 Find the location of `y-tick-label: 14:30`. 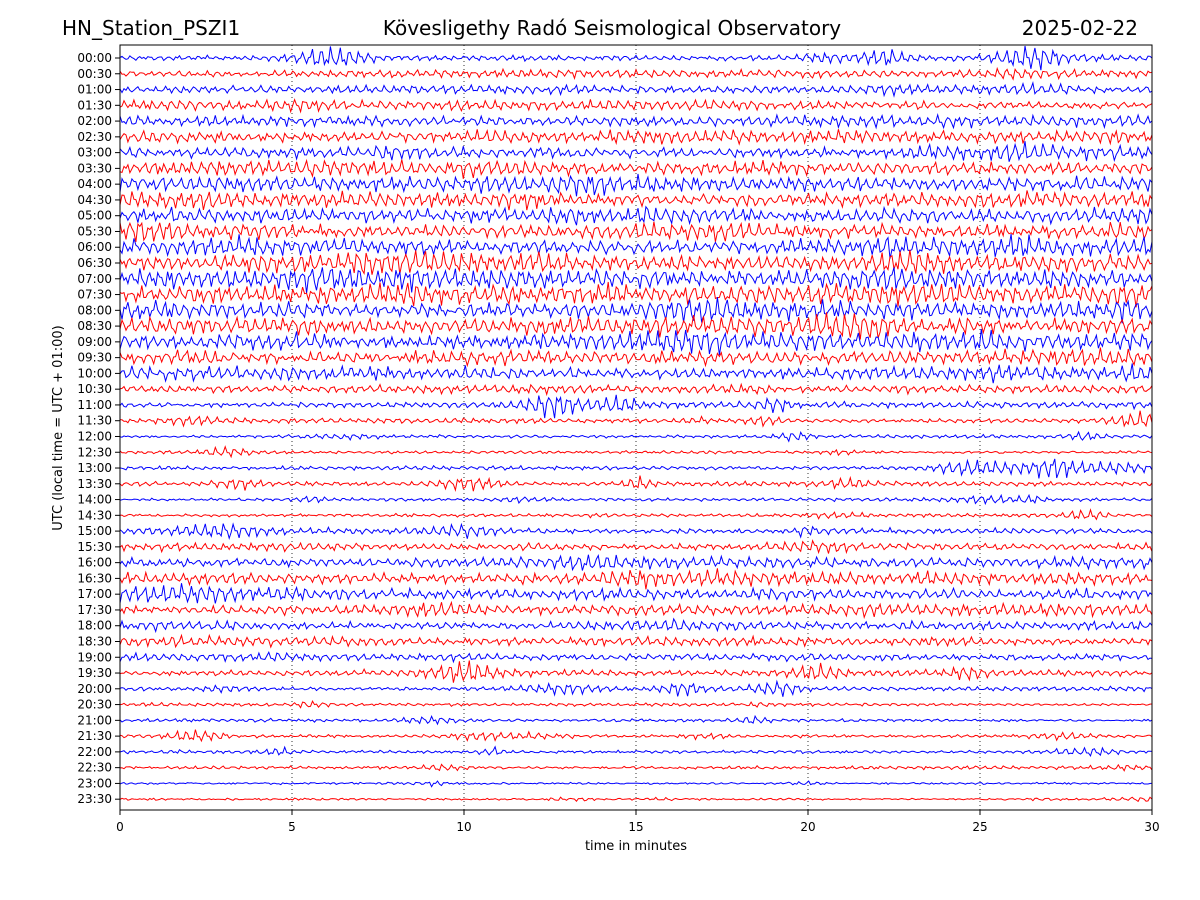

y-tick-label: 14:30 is located at coordinates (94, 515).